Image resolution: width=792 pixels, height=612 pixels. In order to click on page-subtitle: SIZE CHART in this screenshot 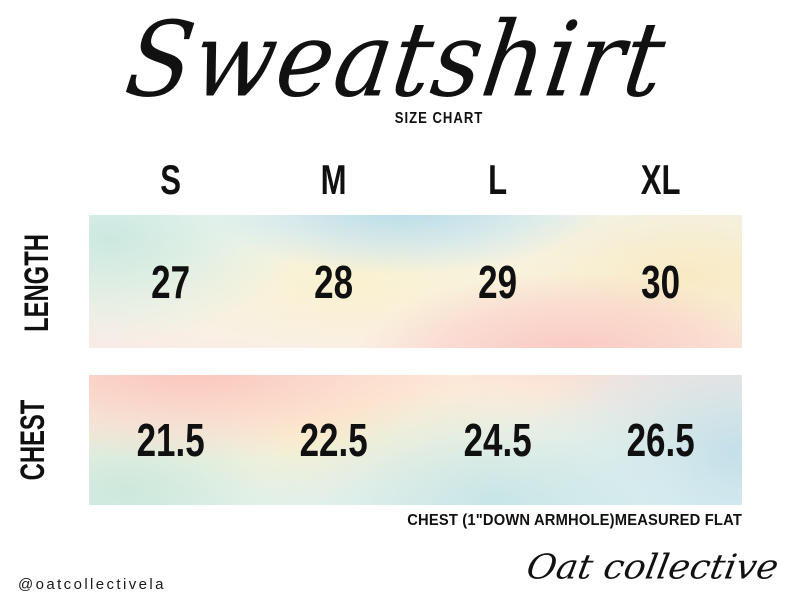, I will do `click(439, 118)`.